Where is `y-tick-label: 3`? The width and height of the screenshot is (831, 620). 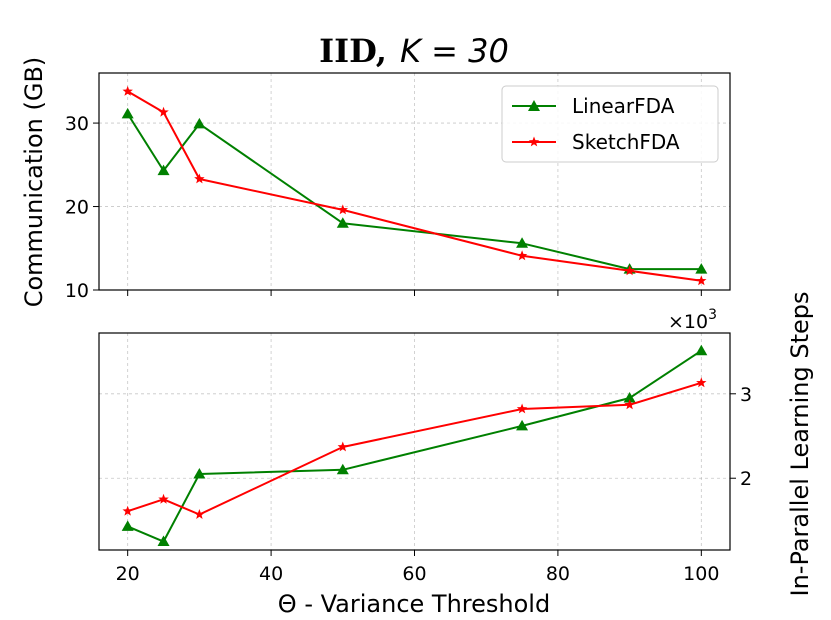
y-tick-label: 3 is located at coordinates (746, 395).